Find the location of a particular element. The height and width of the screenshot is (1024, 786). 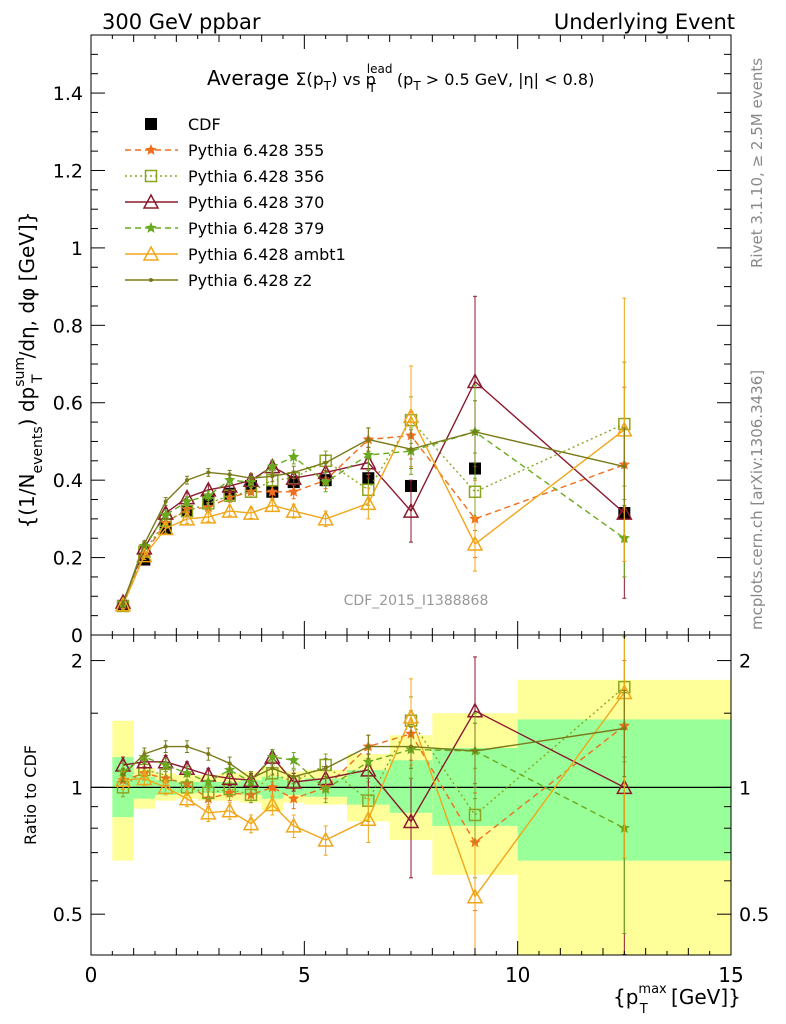

analysis-watermark: CDF_2015_I1388868 is located at coordinates (416, 601).